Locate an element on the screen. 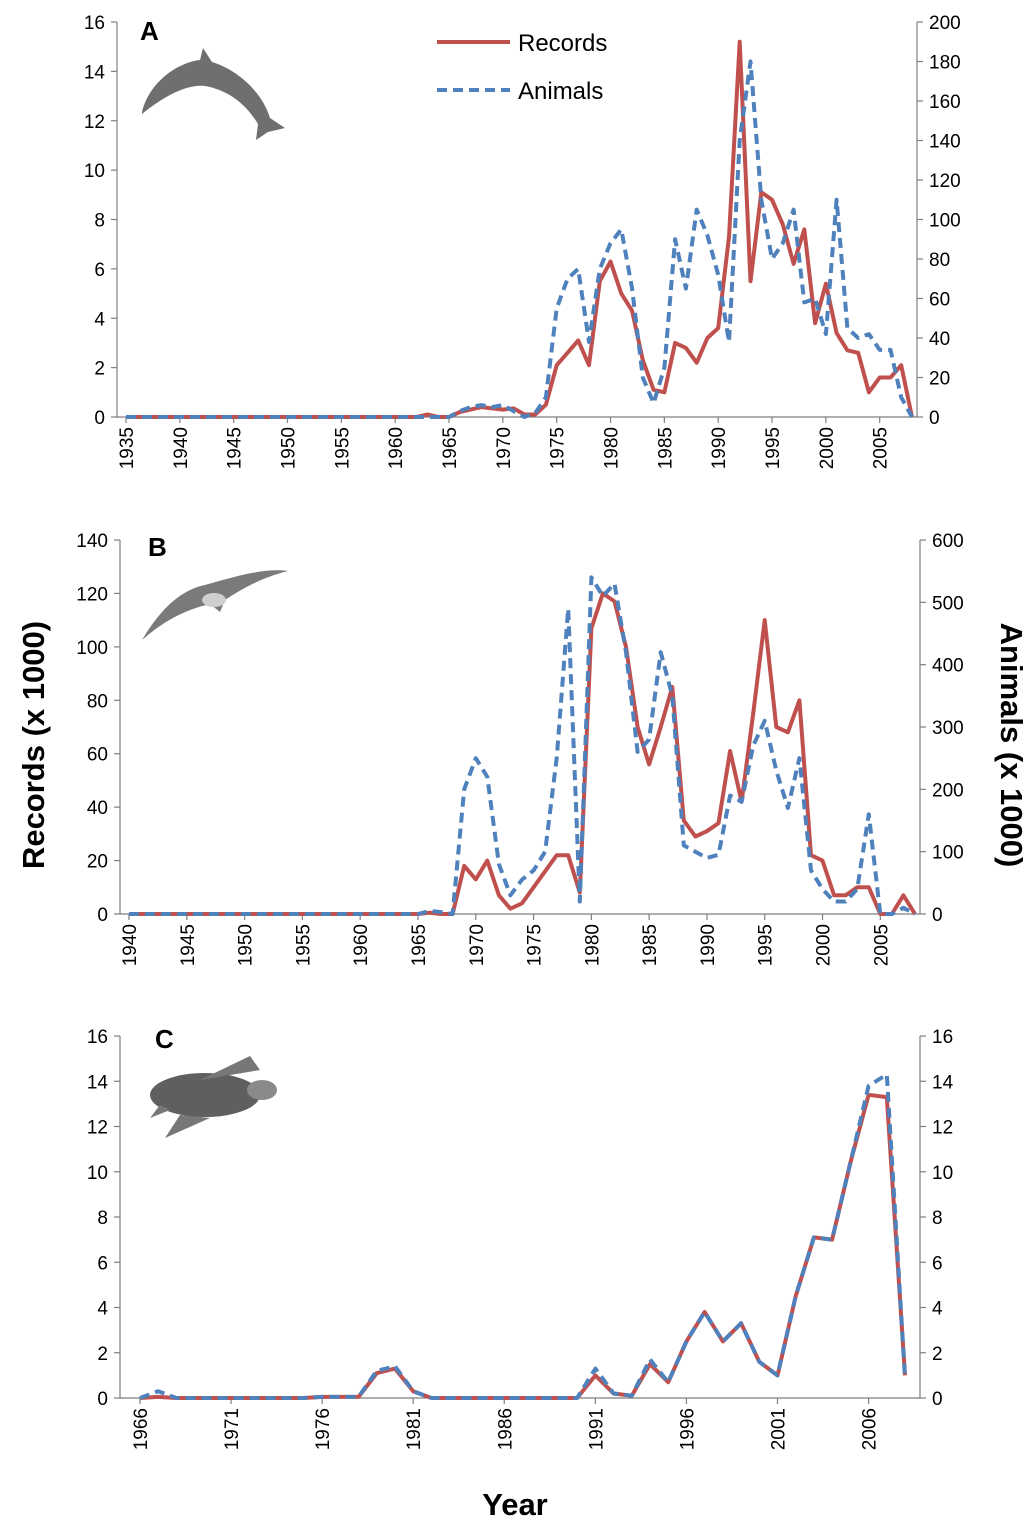 This screenshot has width=1031, height=1520. y2-tick-label: 600 is located at coordinates (948, 541).